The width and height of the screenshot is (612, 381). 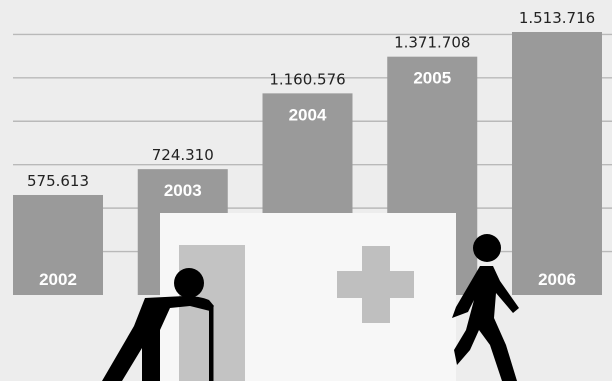 What do you see at coordinates (375, 284) in the screenshot?
I see `medical-cross-icon` at bounding box center [375, 284].